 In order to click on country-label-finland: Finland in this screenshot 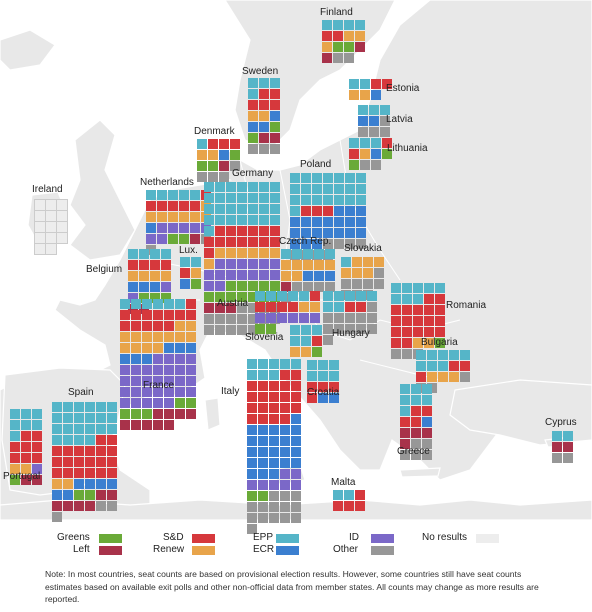, I will do `click(336, 12)`.